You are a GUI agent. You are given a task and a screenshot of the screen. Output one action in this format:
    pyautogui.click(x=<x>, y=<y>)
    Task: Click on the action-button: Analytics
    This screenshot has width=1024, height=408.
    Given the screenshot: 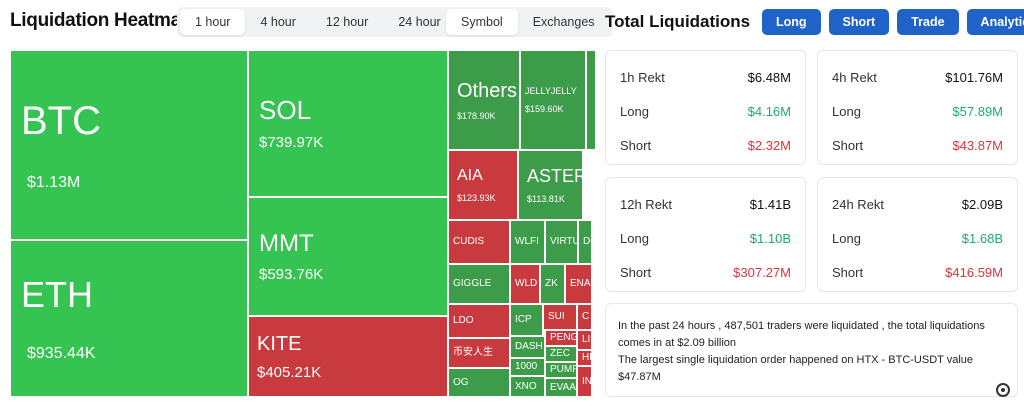 What is the action you would take?
    pyautogui.click(x=995, y=22)
    